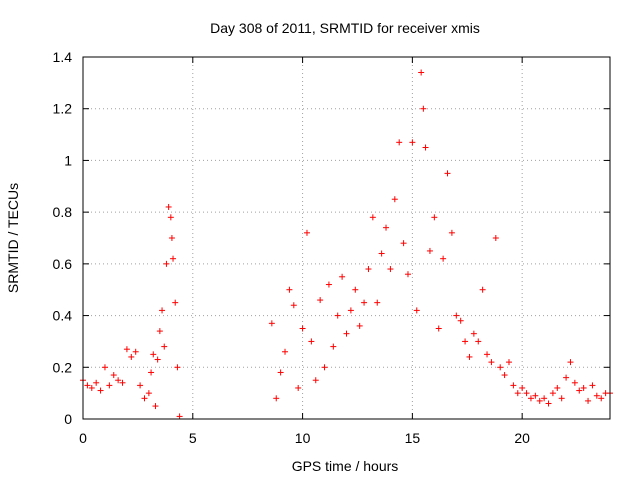 The height and width of the screenshot is (480, 640). Describe the element at coordinates (63, 316) in the screenshot. I see `y-tick-label: 0.4` at that location.